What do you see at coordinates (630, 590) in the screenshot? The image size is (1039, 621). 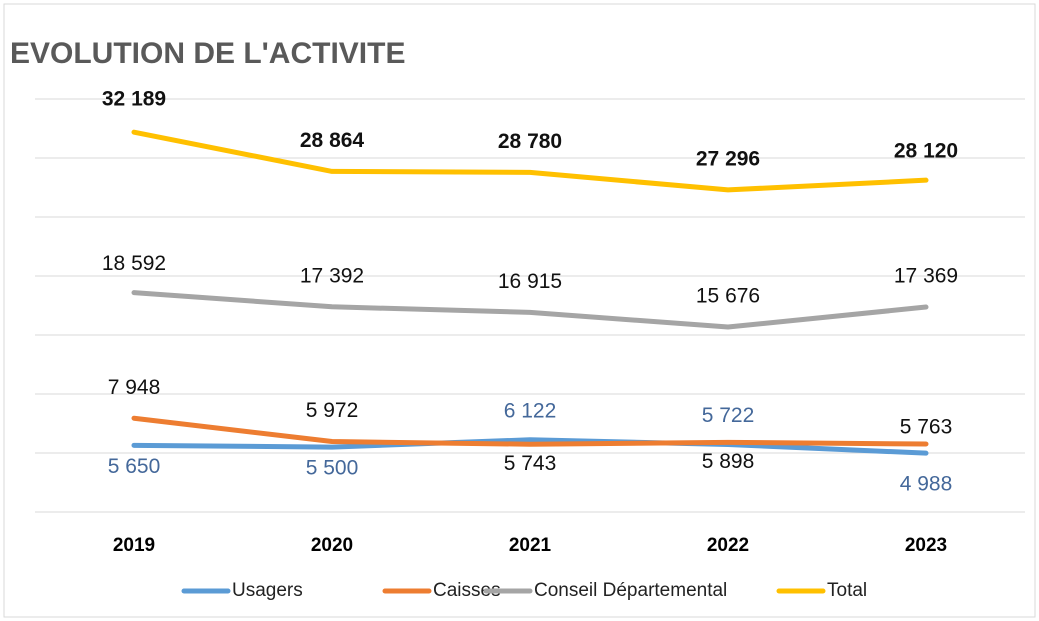 I see `legend-label: Conseil Départemental` at bounding box center [630, 590].